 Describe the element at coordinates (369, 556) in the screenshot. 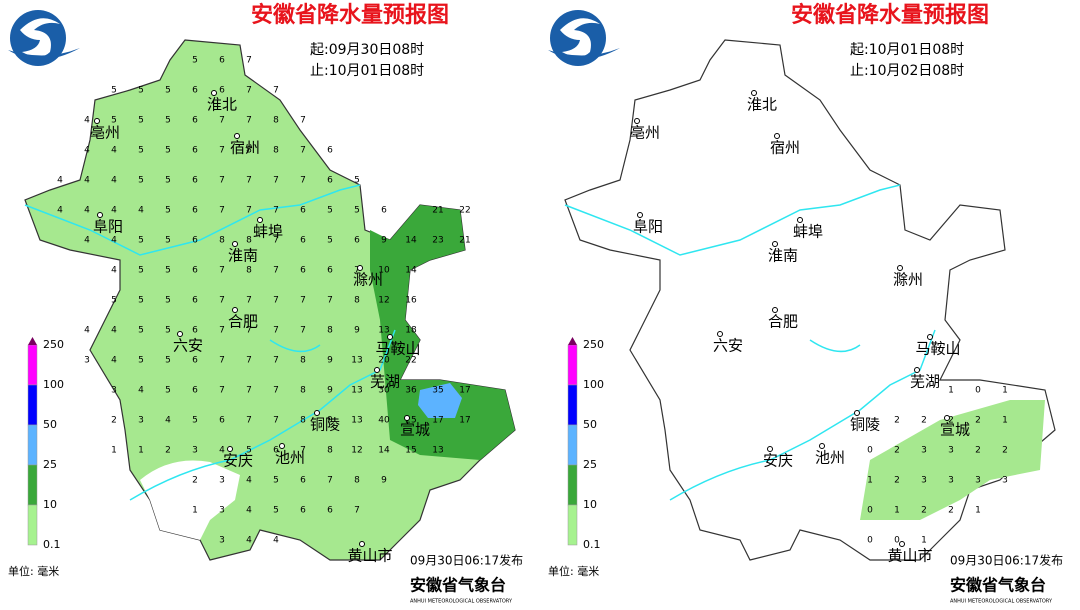

I see `city-label: 黄山市` at that location.